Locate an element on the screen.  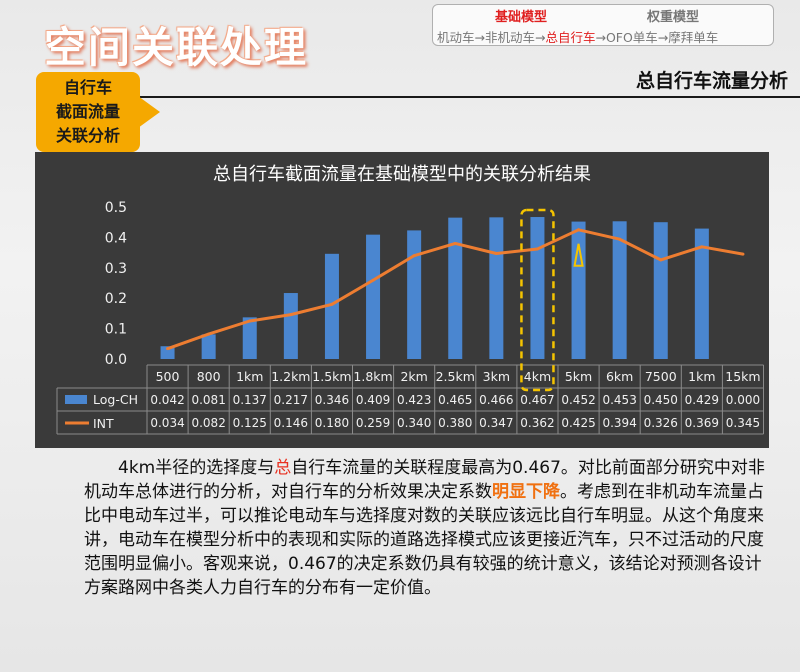
data-label-logch: 0.466 is located at coordinates (496, 400).